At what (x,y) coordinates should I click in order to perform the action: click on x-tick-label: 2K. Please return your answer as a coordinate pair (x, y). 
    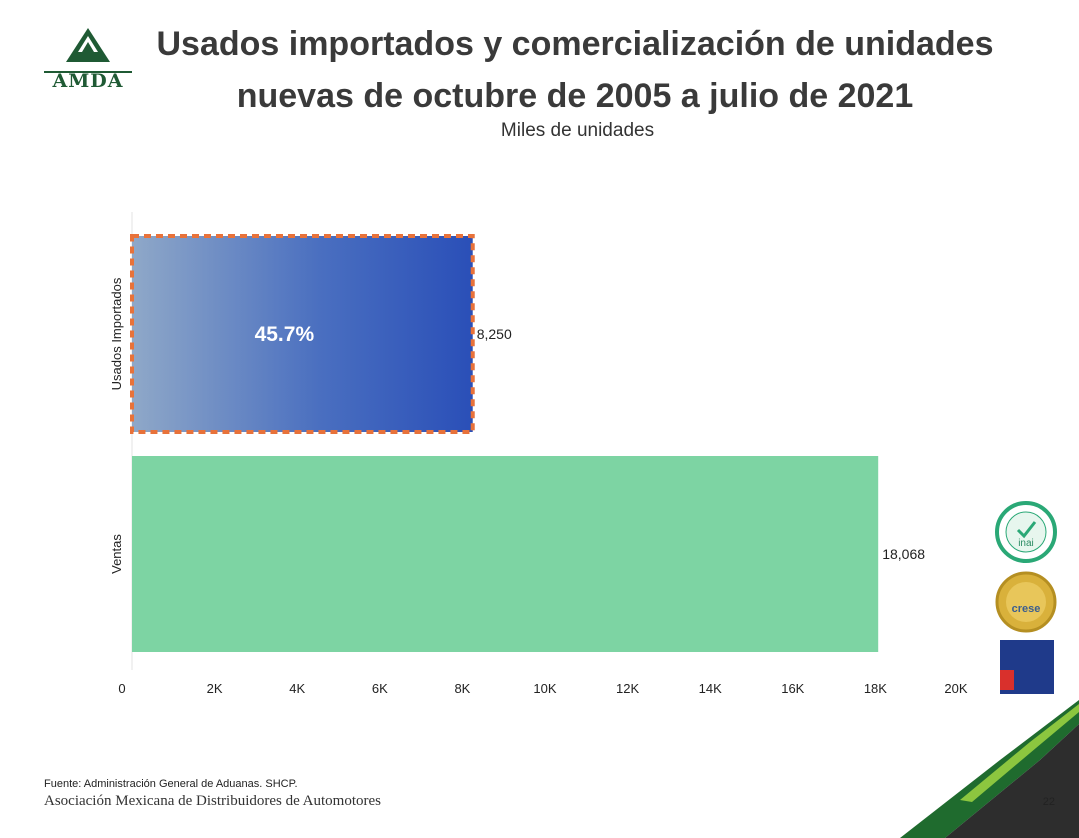
    Looking at the image, I should click on (215, 688).